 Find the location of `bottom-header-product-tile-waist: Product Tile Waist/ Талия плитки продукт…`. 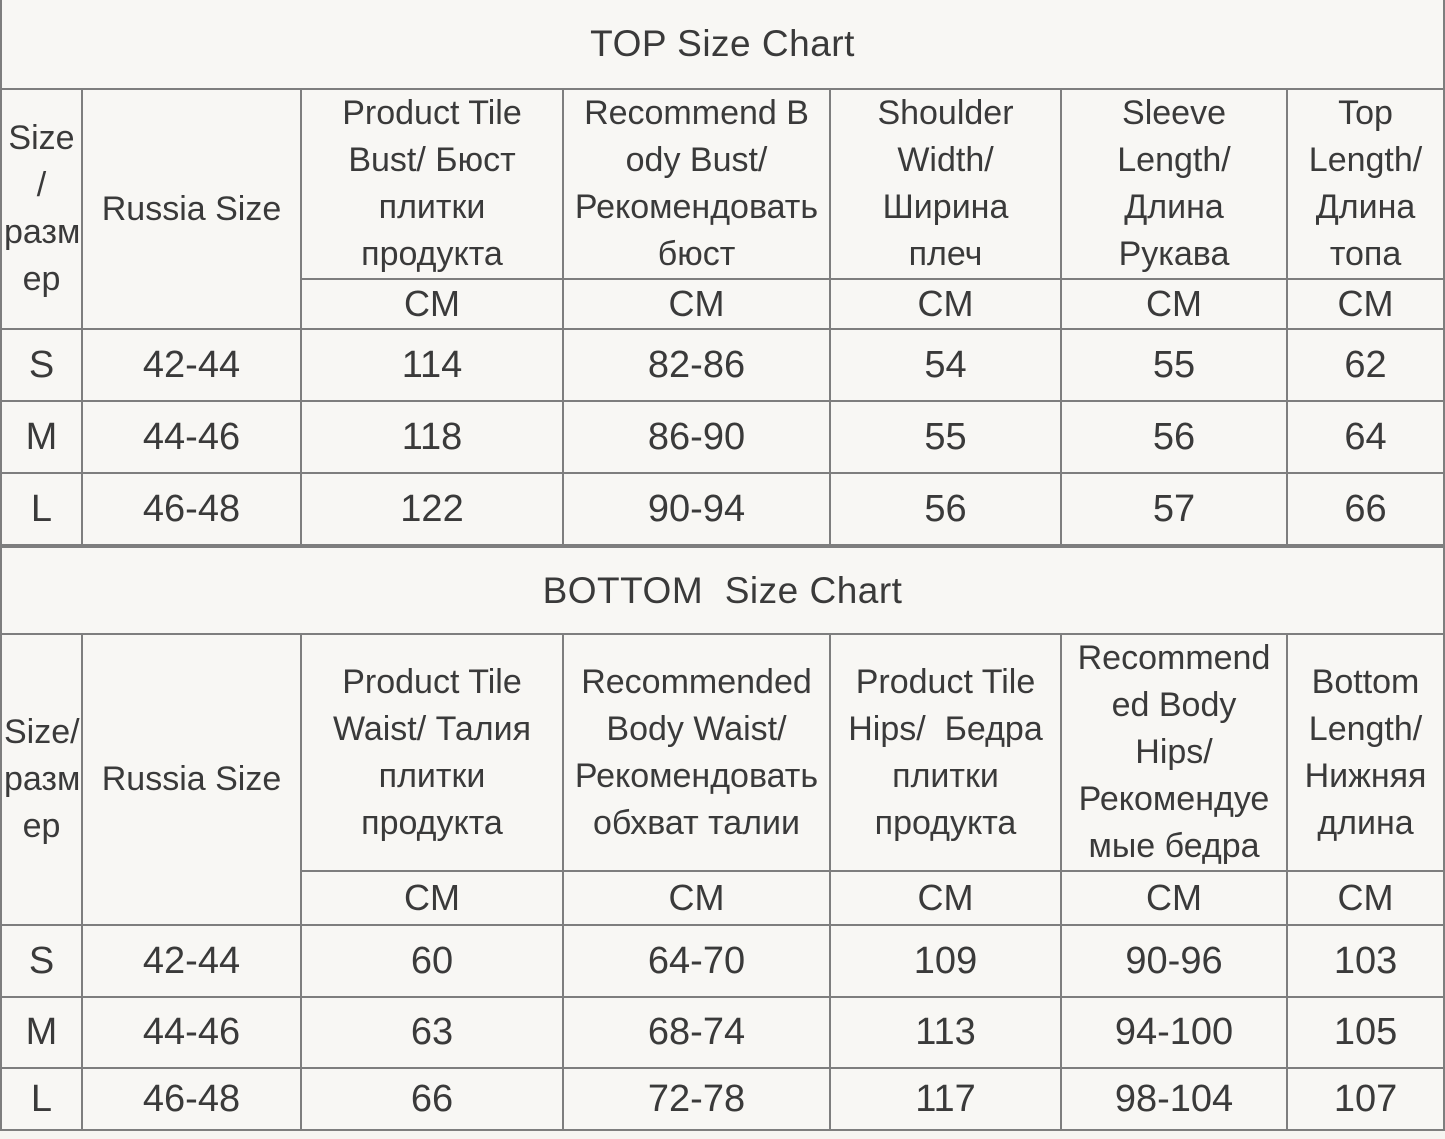

bottom-header-product-tile-waist: Product Tile Waist/ Талия плитки продукт… is located at coordinates (432, 752).